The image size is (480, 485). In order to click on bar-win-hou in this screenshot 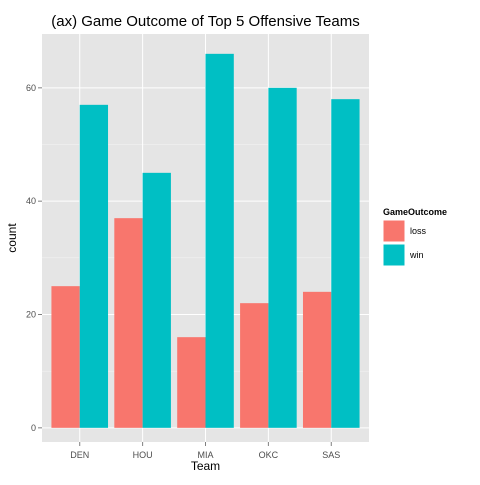, I will do `click(156, 300)`.